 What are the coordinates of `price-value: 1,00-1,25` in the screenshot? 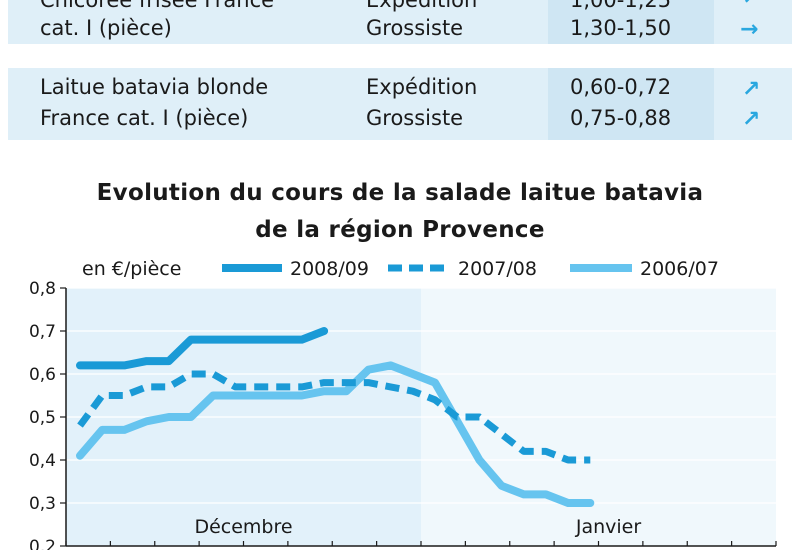 It's located at (621, 6).